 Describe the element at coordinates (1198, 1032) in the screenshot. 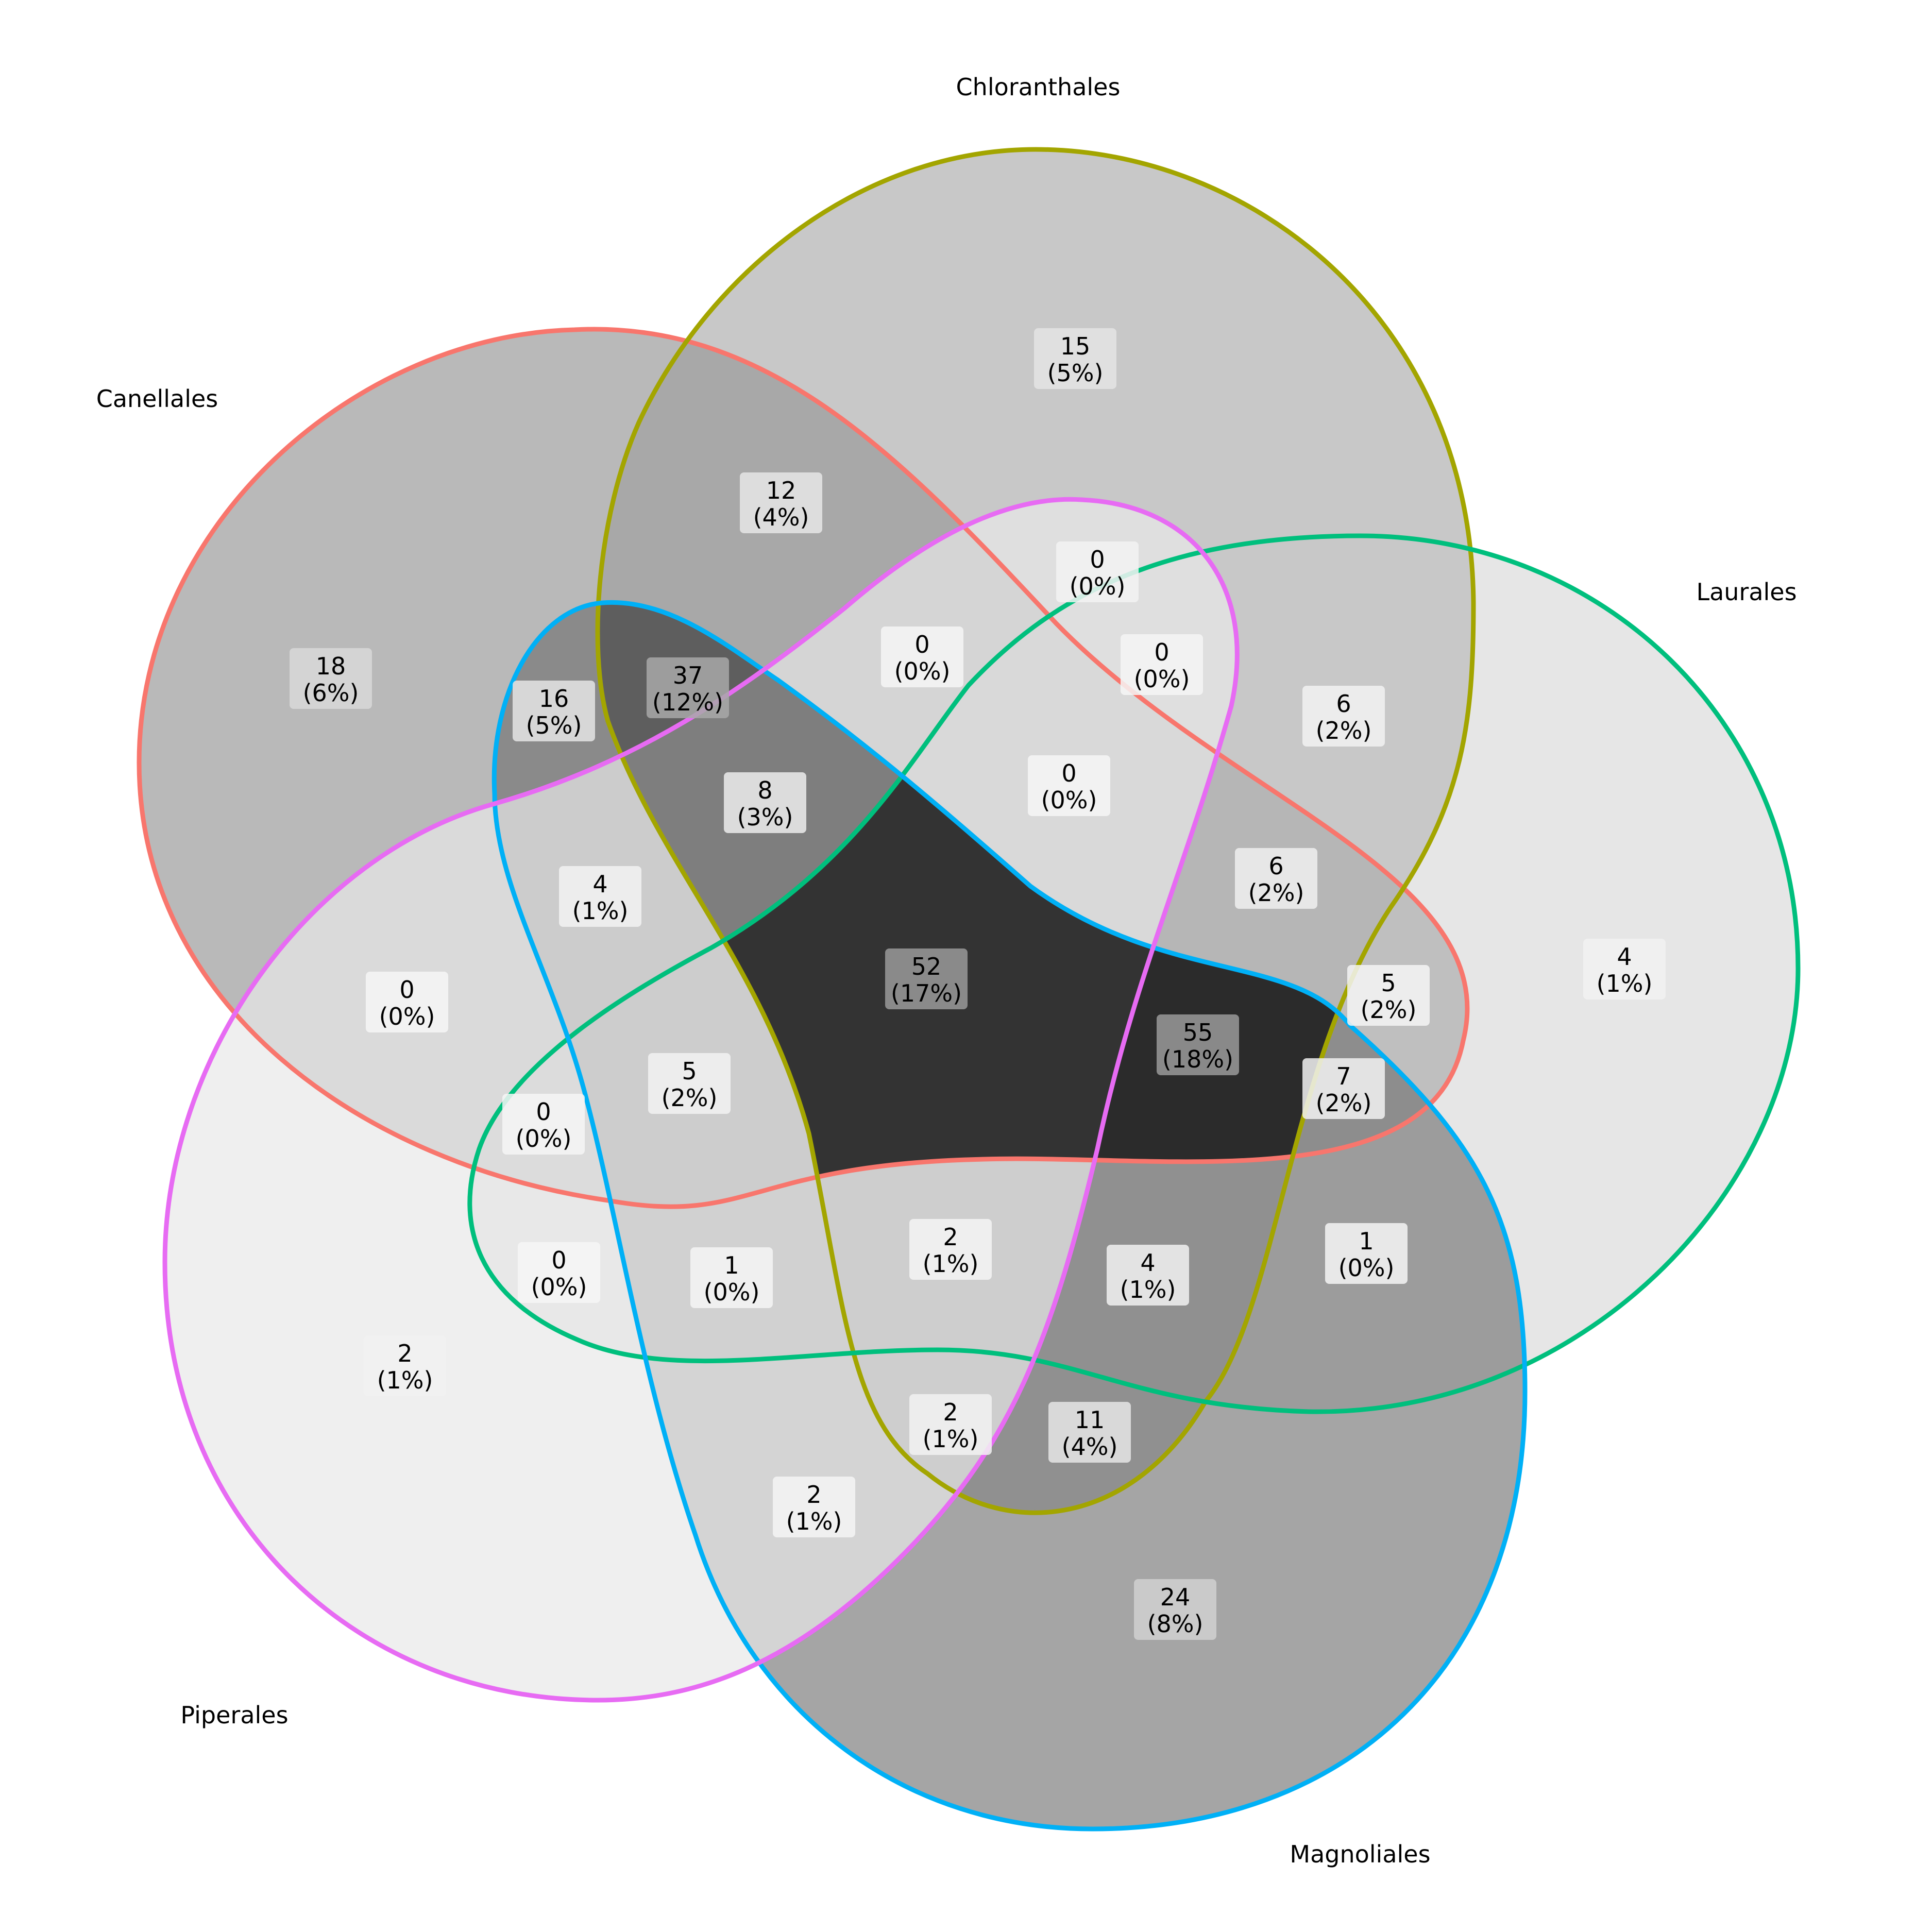

I see `region-count: 55` at that location.